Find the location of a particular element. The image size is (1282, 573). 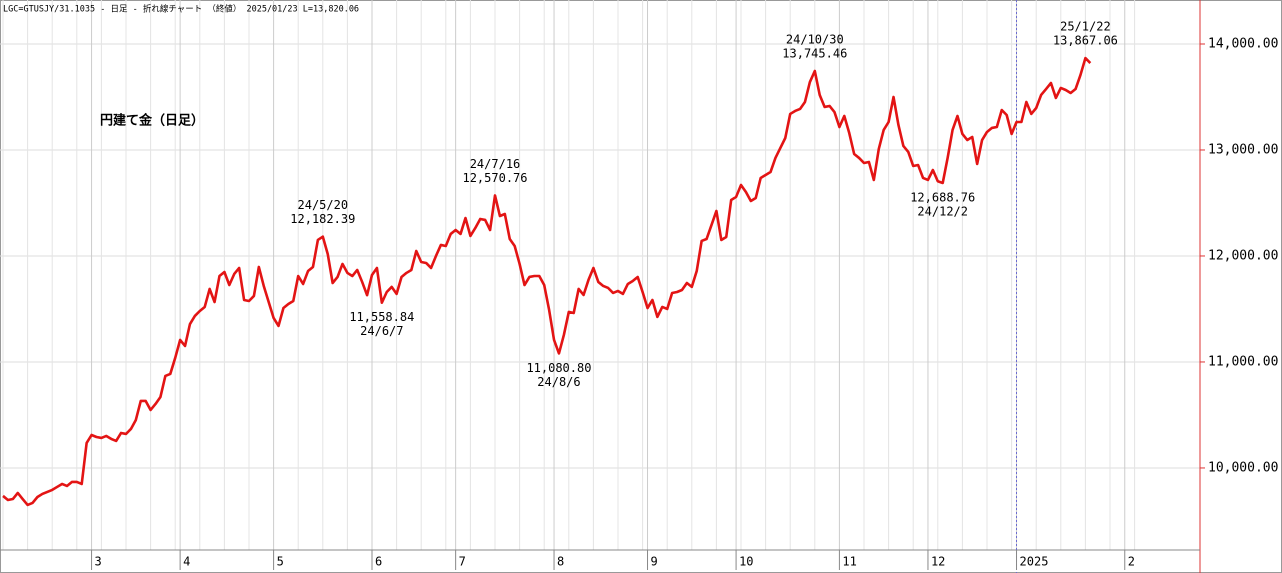

y-tick-label: 14,000.00 is located at coordinates (1243, 43).